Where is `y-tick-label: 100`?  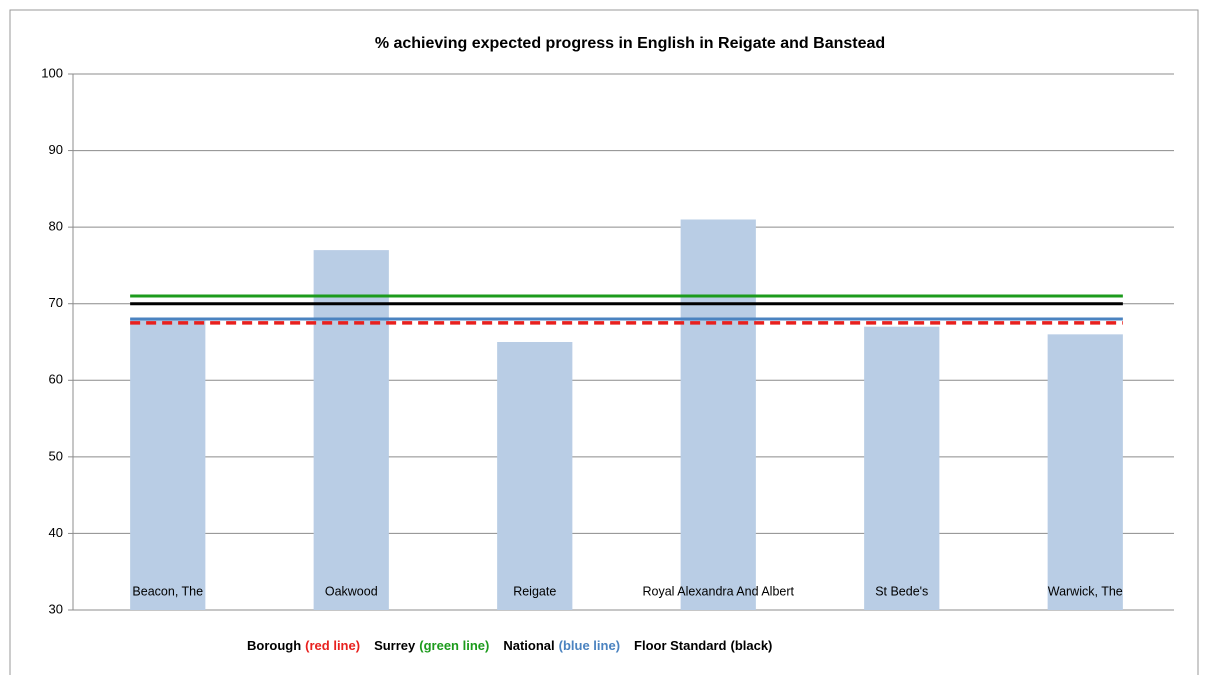 y-tick-label: 100 is located at coordinates (52, 72).